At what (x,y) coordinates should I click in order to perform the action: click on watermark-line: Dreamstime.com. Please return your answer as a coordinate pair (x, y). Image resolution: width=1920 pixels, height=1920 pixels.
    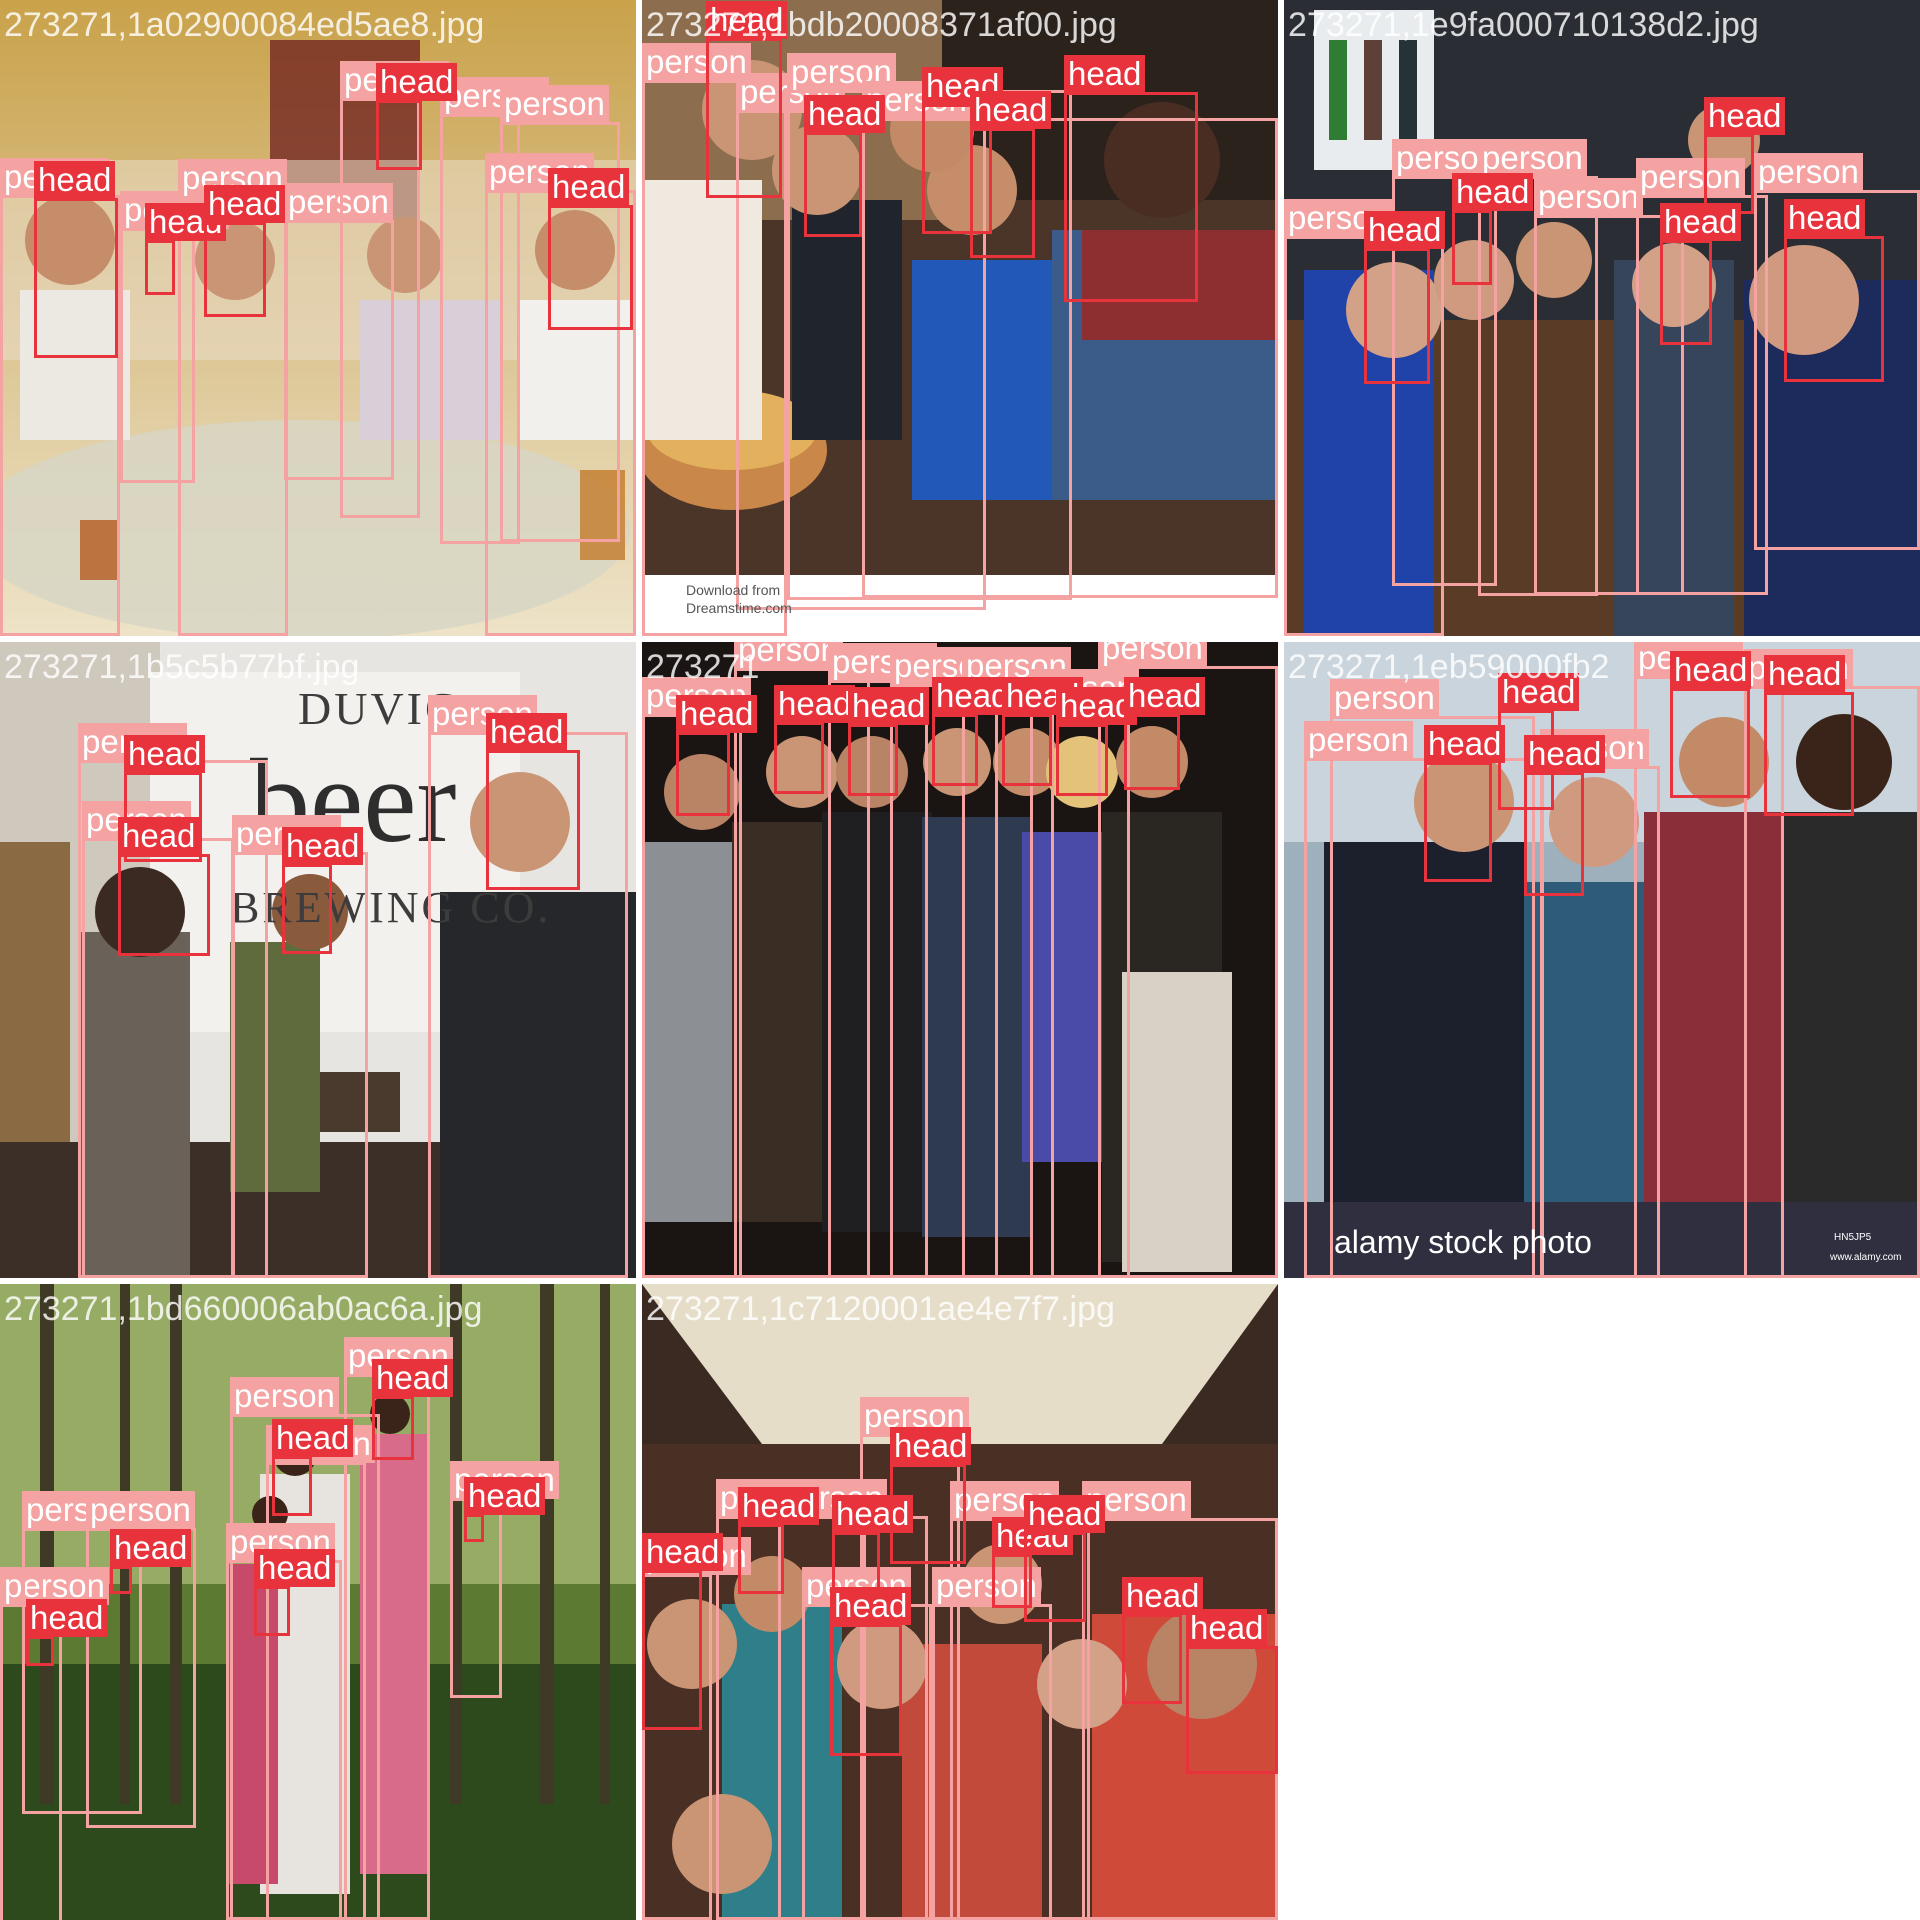
    Looking at the image, I should click on (739, 608).